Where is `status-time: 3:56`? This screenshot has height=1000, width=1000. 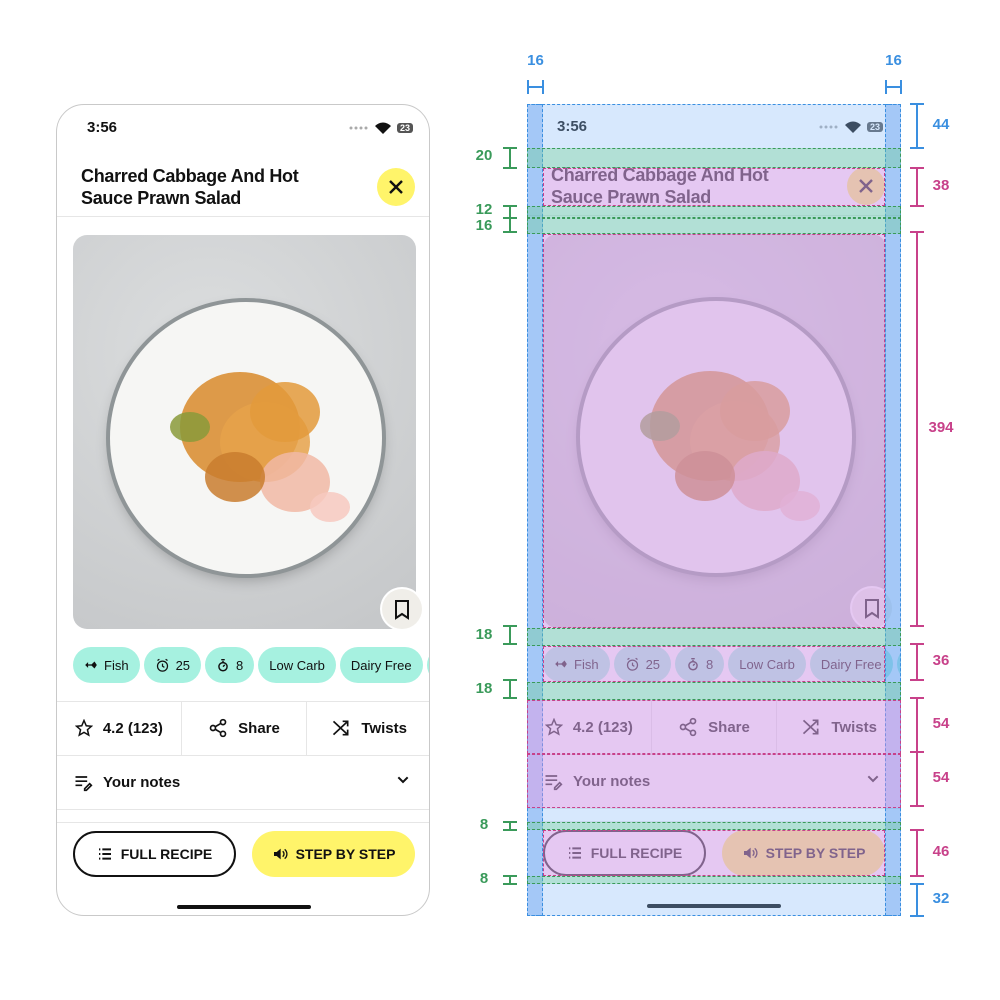
status-time: 3:56 is located at coordinates (572, 126).